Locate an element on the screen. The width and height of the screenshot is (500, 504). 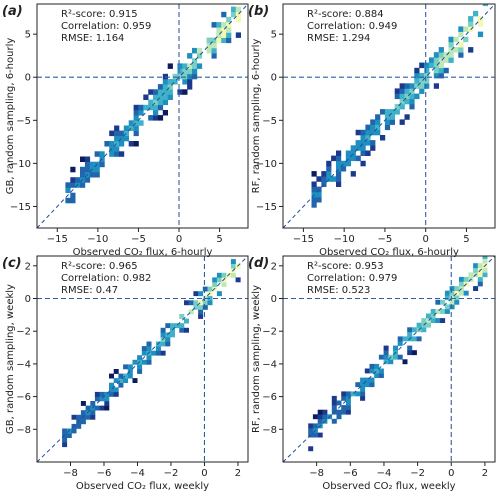
x-tick-label: −5 is located at coordinates (385, 239).